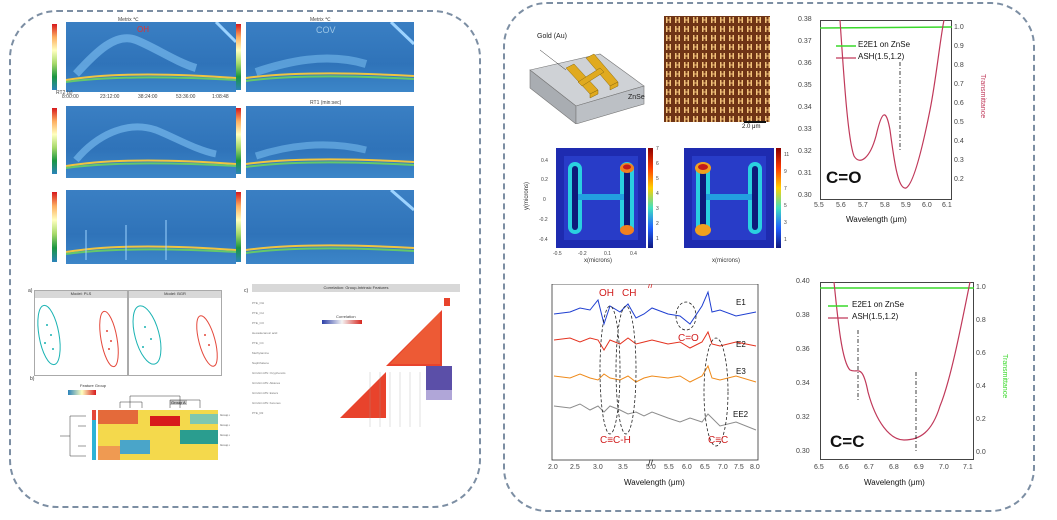 This screenshot has width=1057, height=520. Describe the element at coordinates (148, 97) in the screenshot. I see `chrom-xtick: 38:24:00` at that location.